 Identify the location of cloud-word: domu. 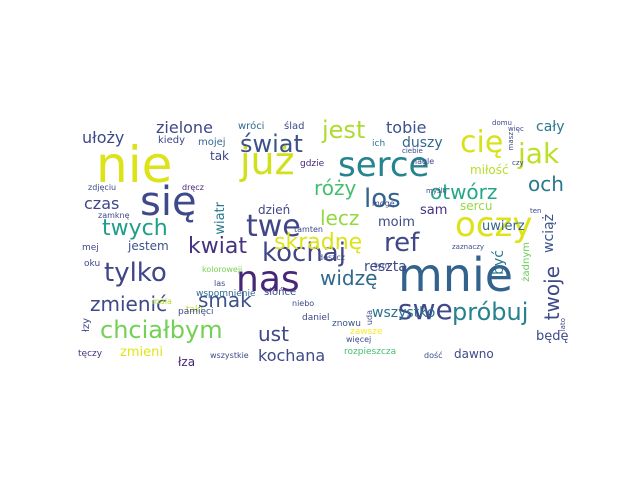
(502, 123).